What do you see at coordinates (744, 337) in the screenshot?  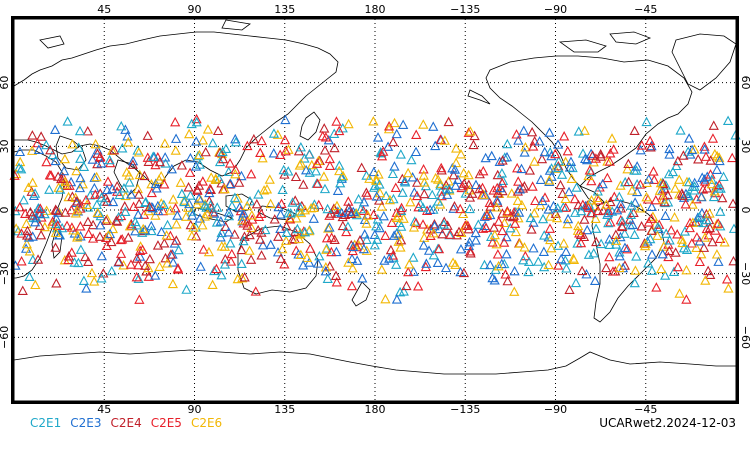 I see `lat-tick-label: −60` at bounding box center [744, 337].